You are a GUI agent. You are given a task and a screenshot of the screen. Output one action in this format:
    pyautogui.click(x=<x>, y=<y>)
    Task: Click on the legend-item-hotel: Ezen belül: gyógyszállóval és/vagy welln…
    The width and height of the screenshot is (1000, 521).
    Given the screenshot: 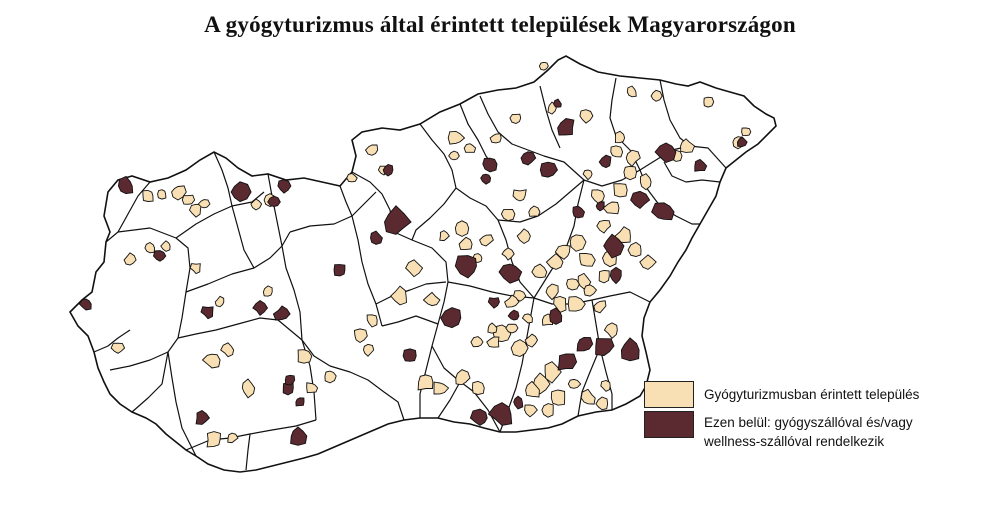 What is the action you would take?
    pyautogui.click(x=799, y=431)
    